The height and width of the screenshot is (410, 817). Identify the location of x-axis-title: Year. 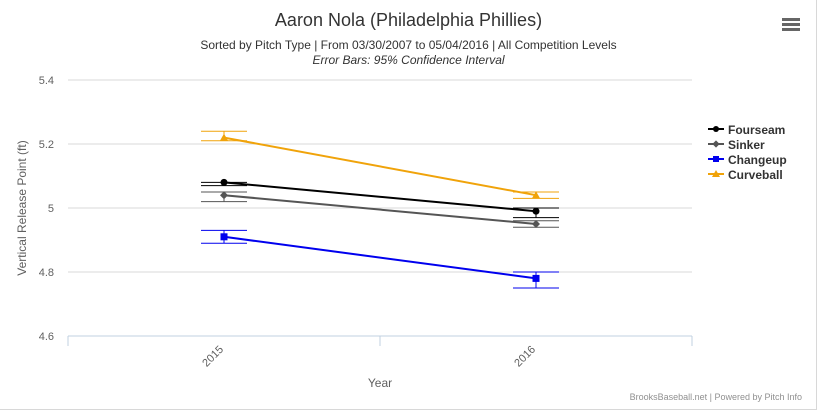
(380, 383).